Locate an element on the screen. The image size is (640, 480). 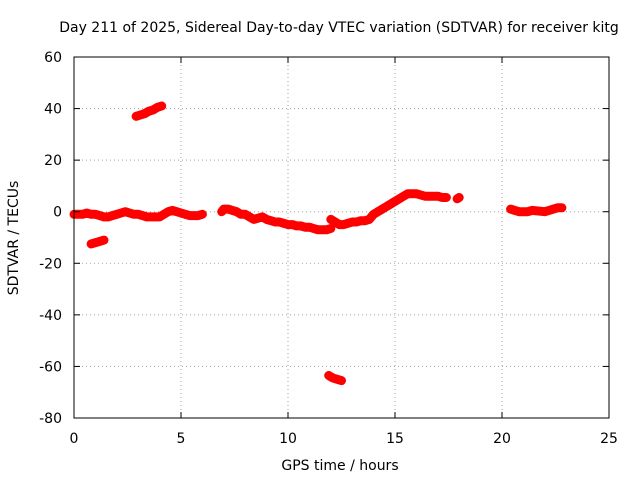
y-tick-label: -60 is located at coordinates (50, 367).